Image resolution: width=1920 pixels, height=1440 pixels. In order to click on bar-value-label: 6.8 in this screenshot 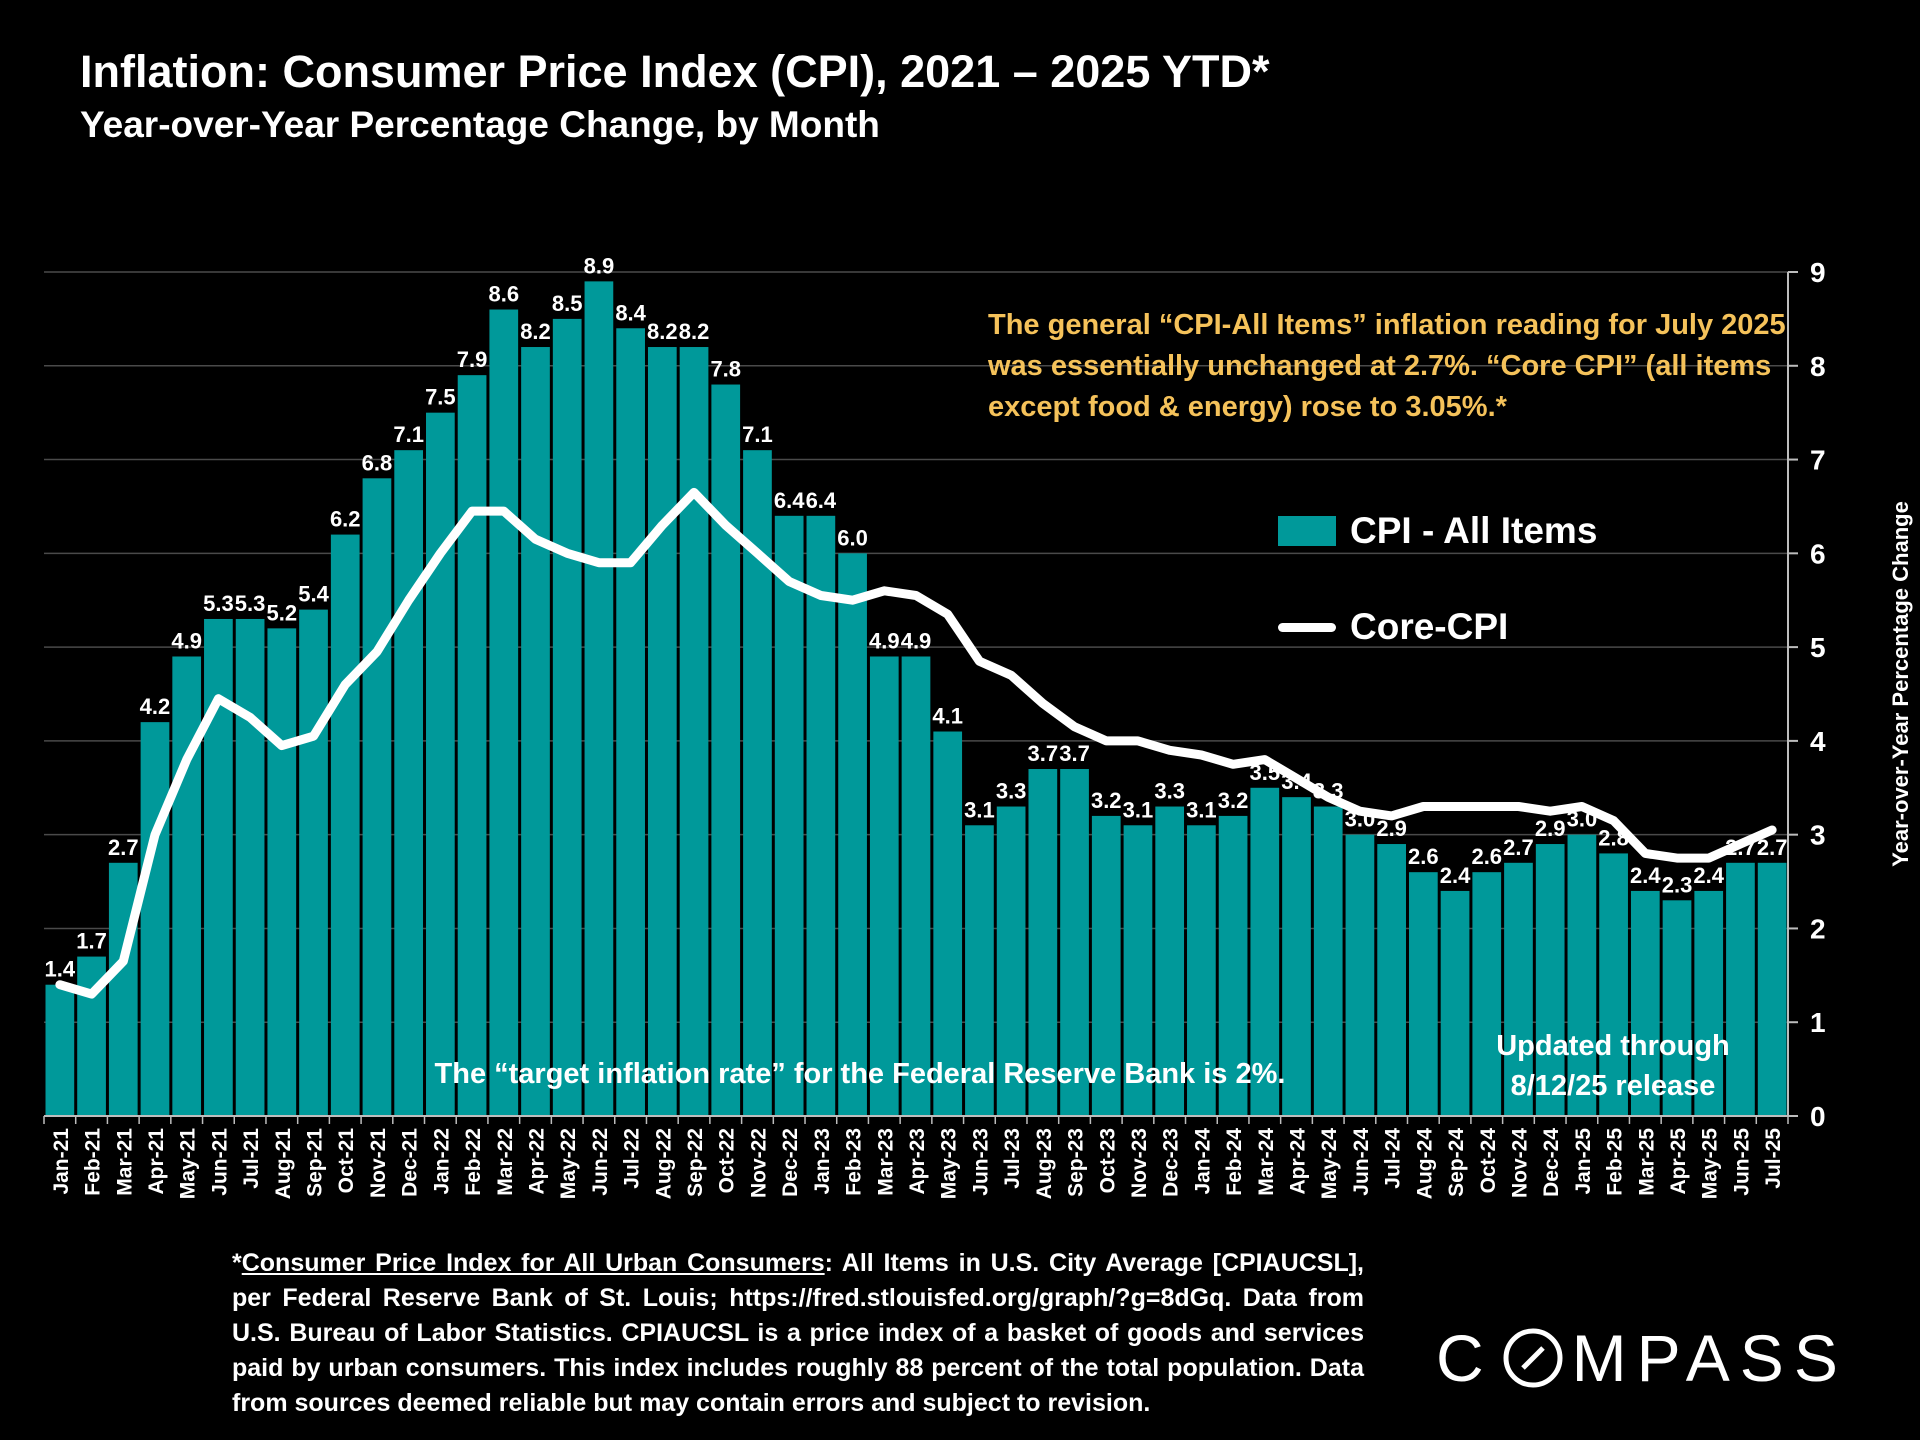, I will do `click(377, 462)`.